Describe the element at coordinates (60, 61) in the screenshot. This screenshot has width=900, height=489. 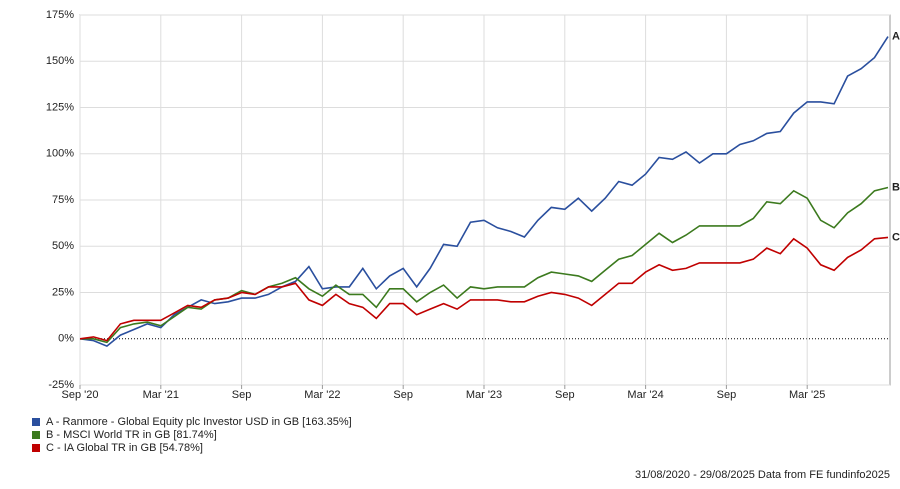
I see `y-tick-label: 150%` at that location.